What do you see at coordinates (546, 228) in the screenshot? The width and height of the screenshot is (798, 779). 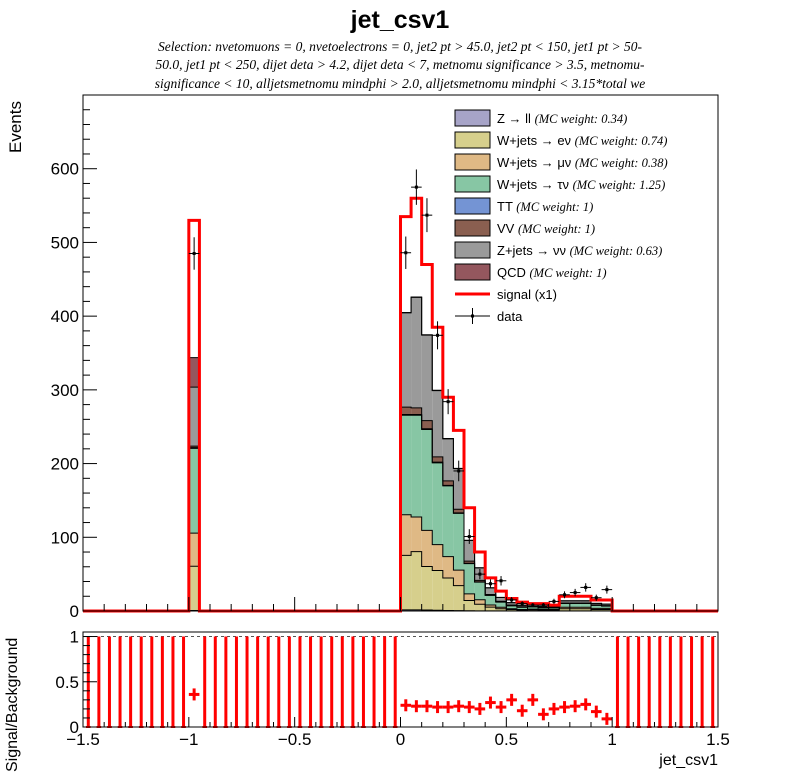 I see `legend-label: VV (MC weight: 1)` at bounding box center [546, 228].